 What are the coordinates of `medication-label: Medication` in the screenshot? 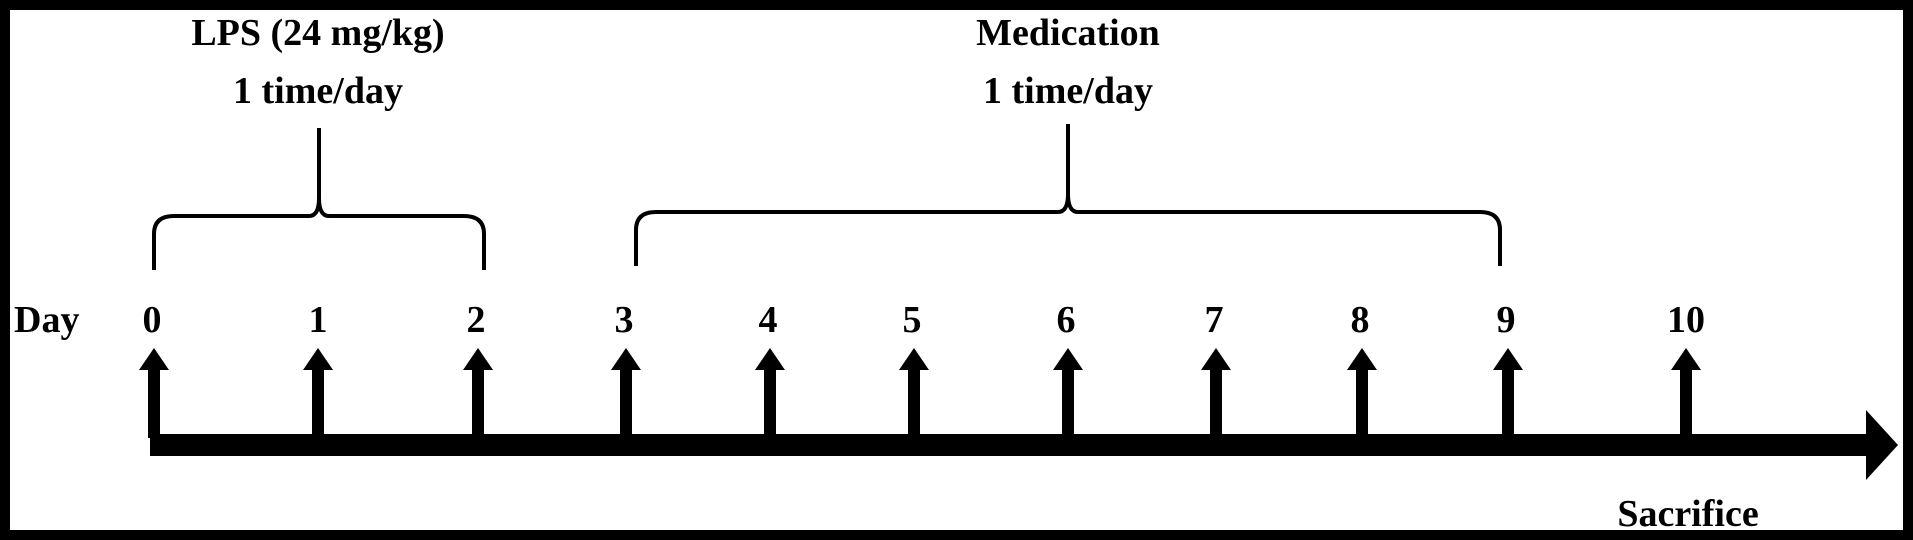 It's located at (1068, 33).